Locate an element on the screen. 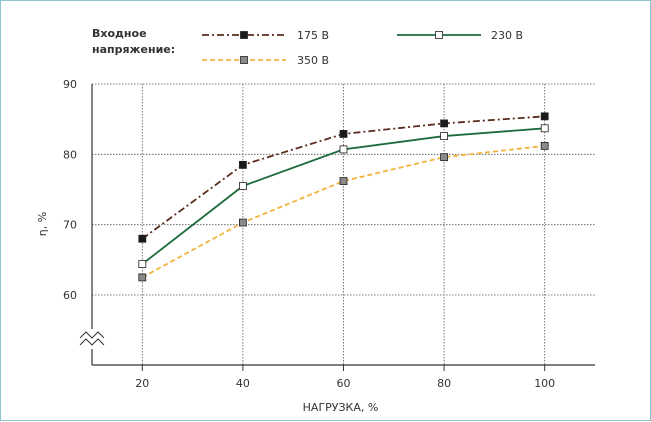 This screenshot has height=422, width=651. axis-break-mask is located at coordinates (92, 339).